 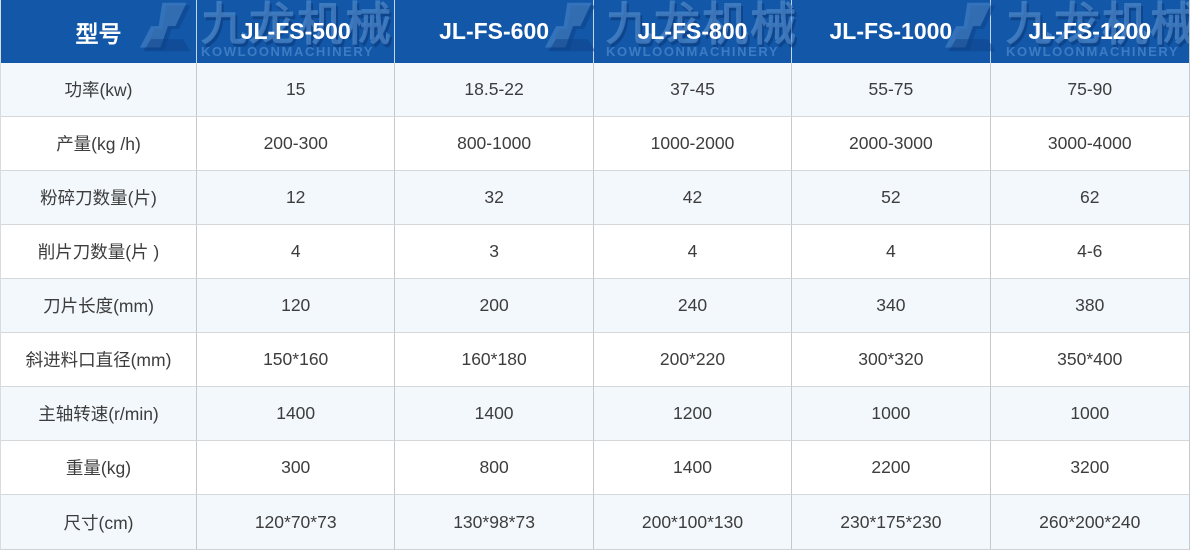 I want to click on table-row: 粉碎刀数量(片) 12 32 42 52 62, so click(x=595, y=198).